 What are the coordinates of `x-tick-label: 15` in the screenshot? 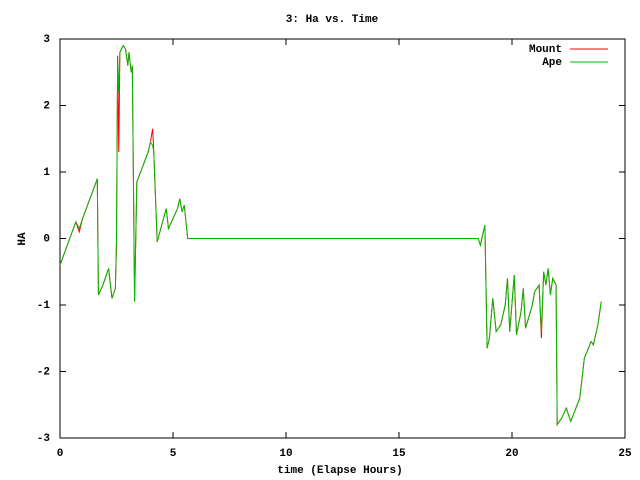 It's located at (399, 454).